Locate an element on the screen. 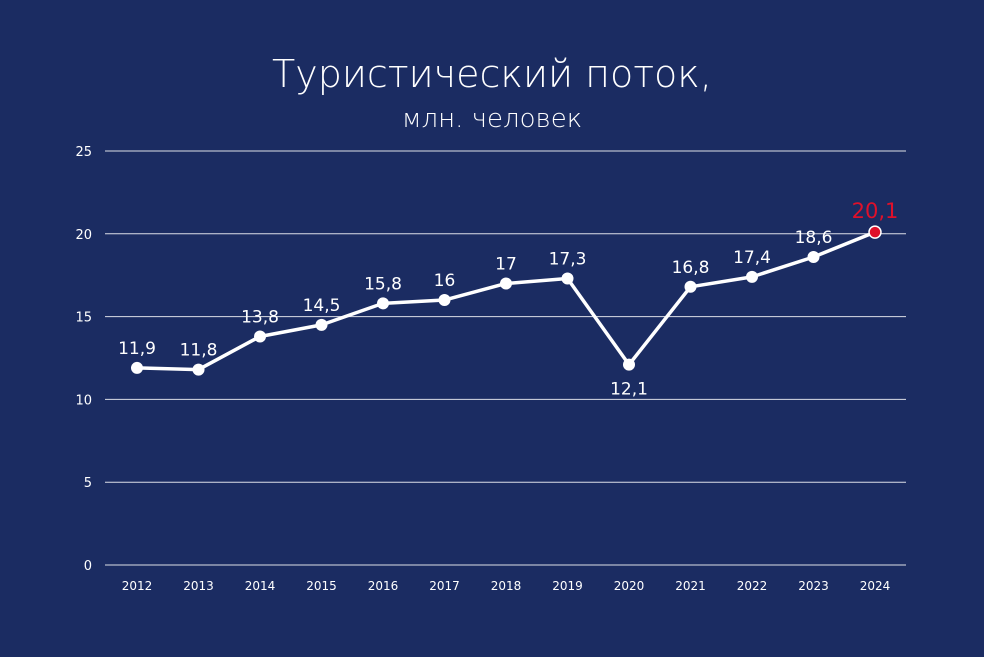  chart-subtitle: млн. человек is located at coordinates (492, 119).